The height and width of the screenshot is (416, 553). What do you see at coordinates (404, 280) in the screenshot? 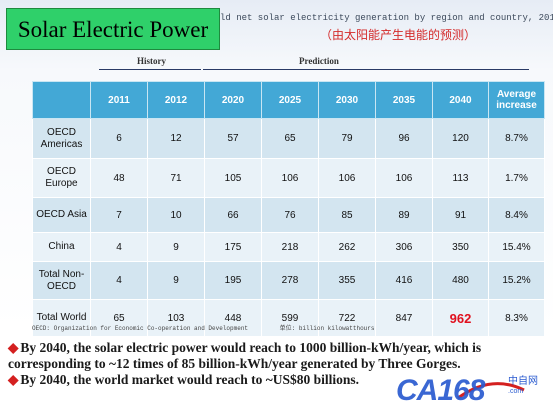
I see `table-cell: 416` at bounding box center [404, 280].